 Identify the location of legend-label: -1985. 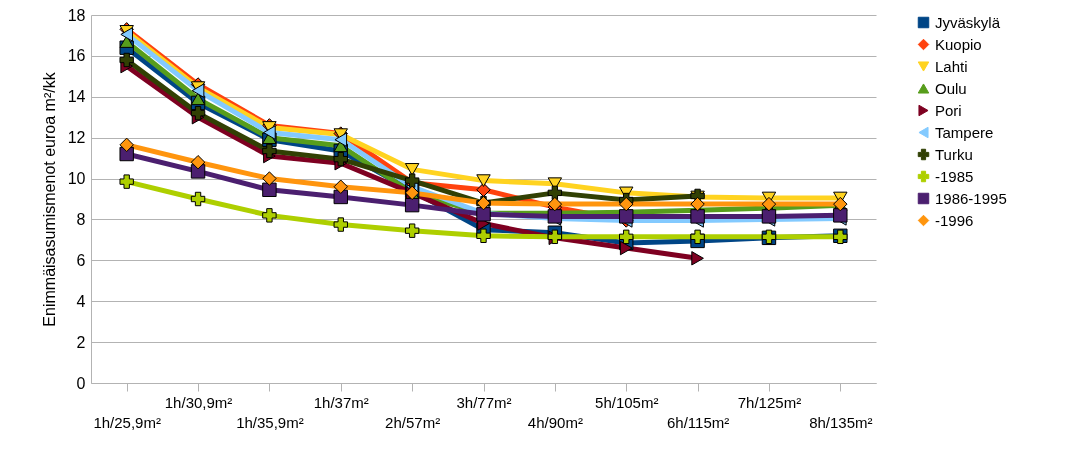
(954, 176).